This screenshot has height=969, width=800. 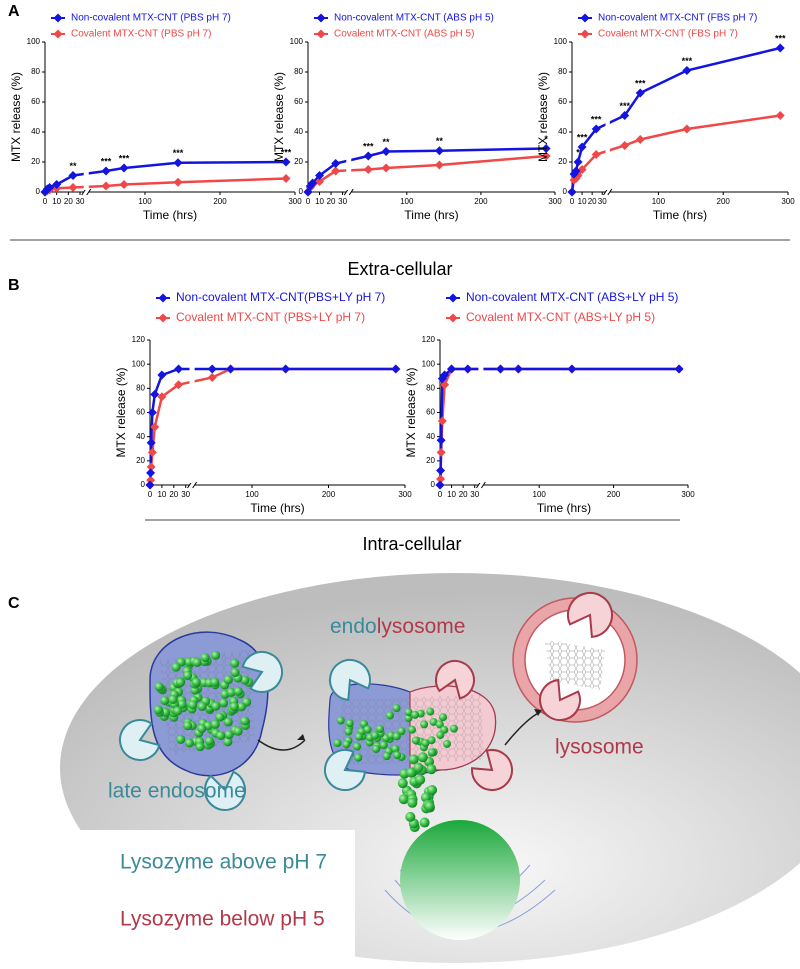 I want to click on legend-text: Lysozyme below pH 5, so click(x=222, y=919).